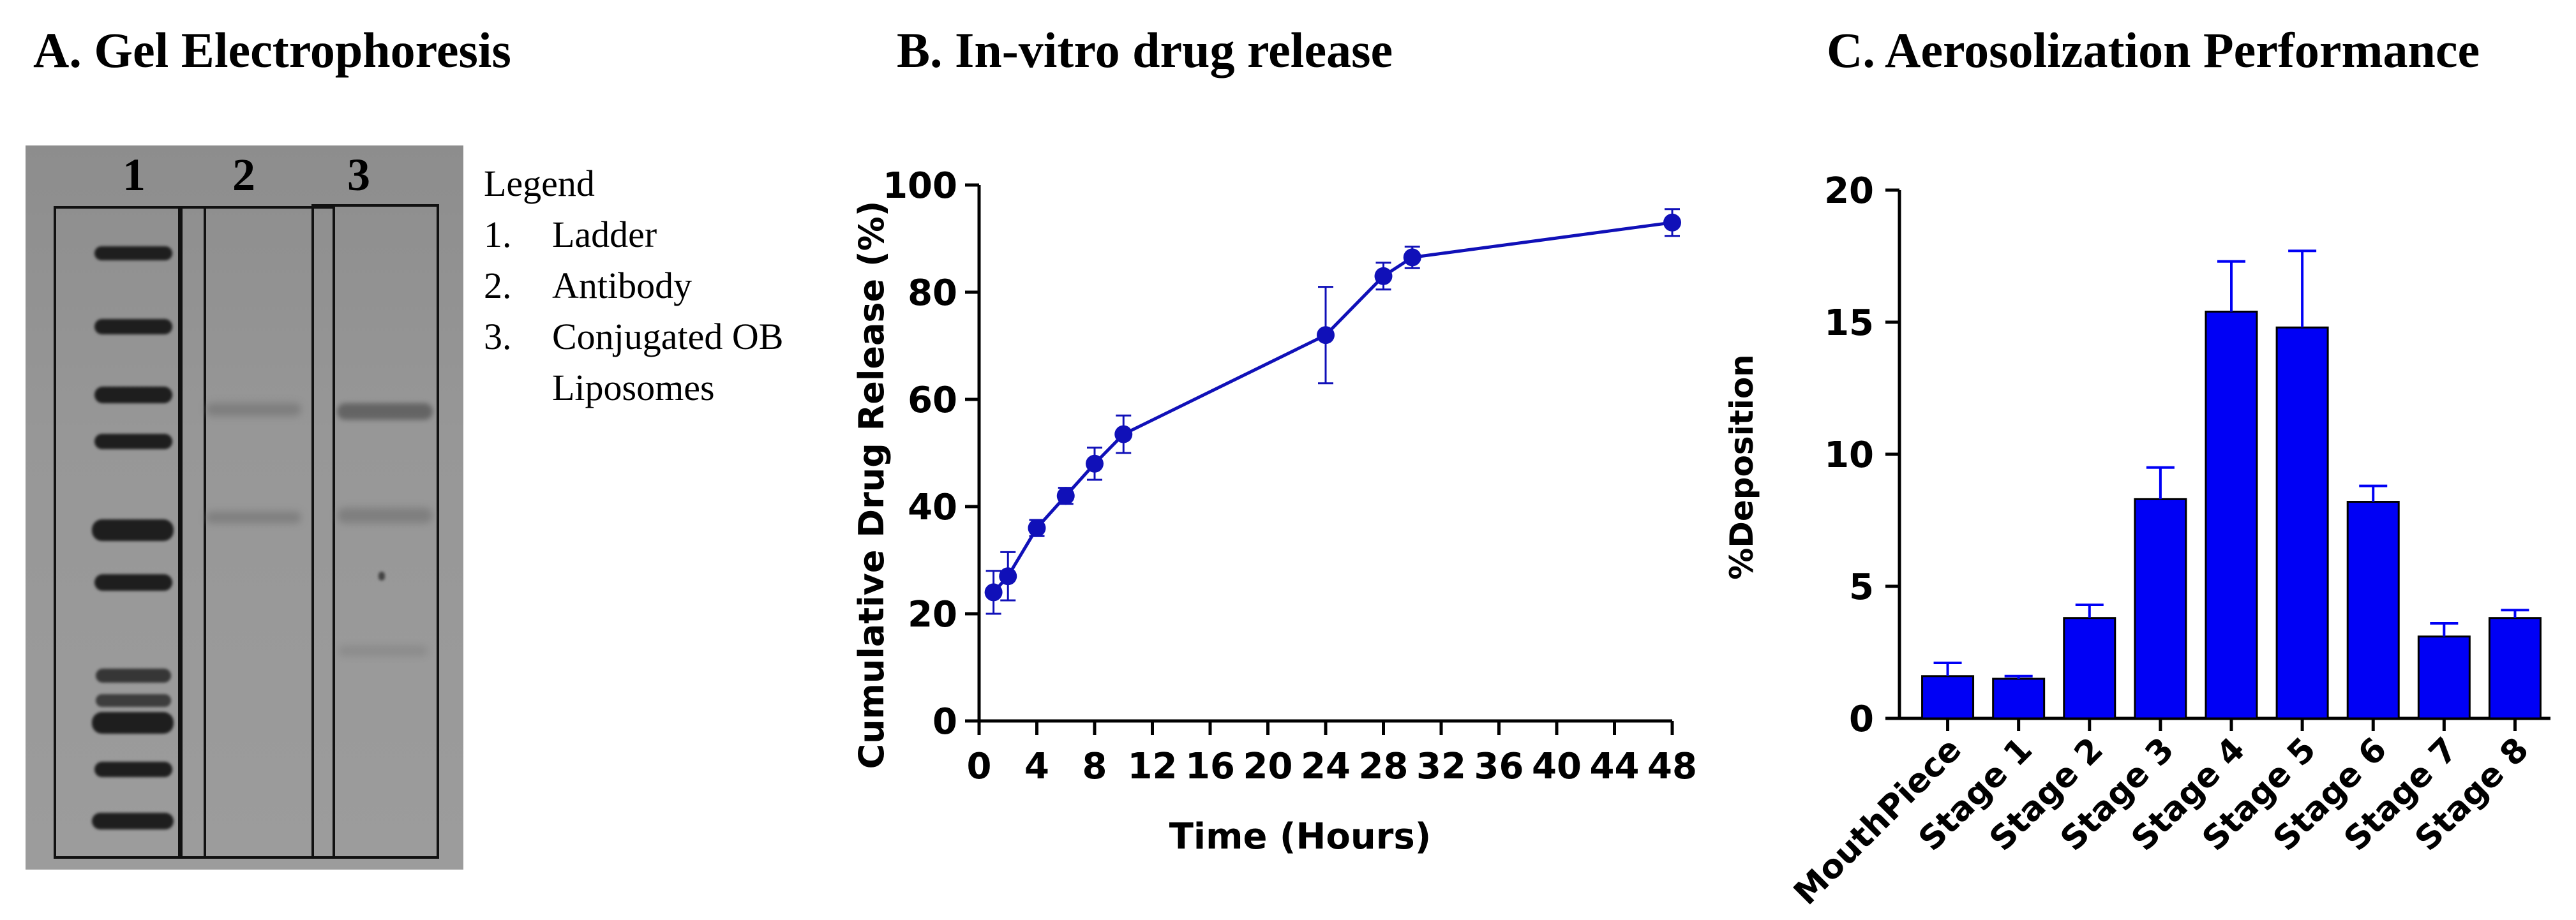 This screenshot has width=2576, height=920. What do you see at coordinates (1332, 408) in the screenshot?
I see `release-series-line` at bounding box center [1332, 408].